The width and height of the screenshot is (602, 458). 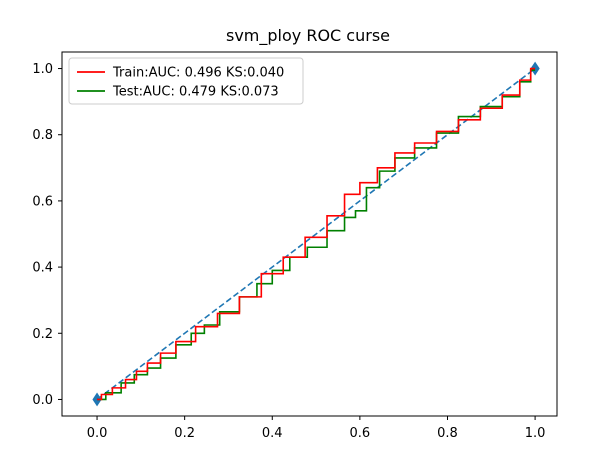 What do you see at coordinates (42, 334) in the screenshot?
I see `y-tick-label: 0.2` at bounding box center [42, 334].